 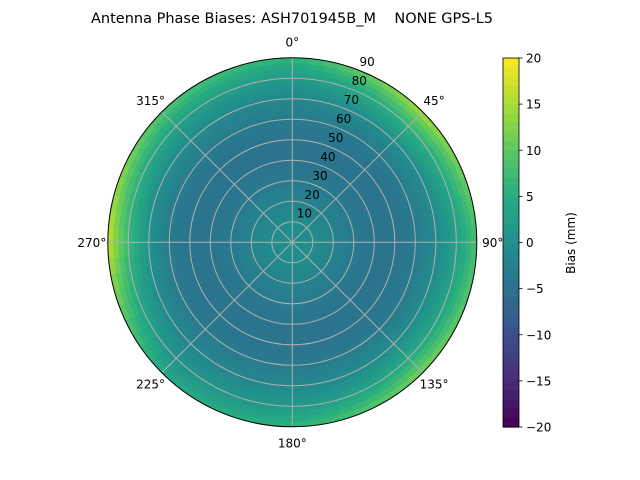 I want to click on colorbar-tick-label: 0, so click(x=530, y=243).